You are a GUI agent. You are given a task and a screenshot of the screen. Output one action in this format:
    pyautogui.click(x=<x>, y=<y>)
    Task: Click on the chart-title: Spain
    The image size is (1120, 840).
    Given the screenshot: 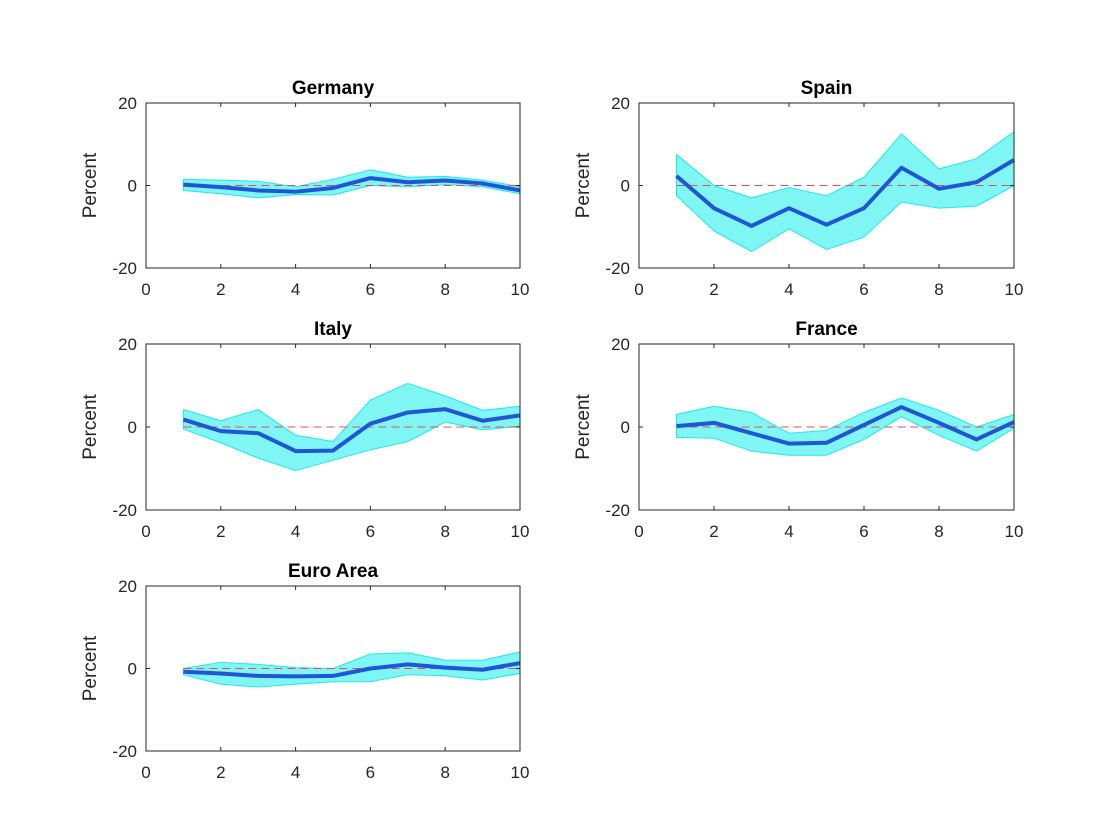 What is the action you would take?
    pyautogui.click(x=827, y=88)
    